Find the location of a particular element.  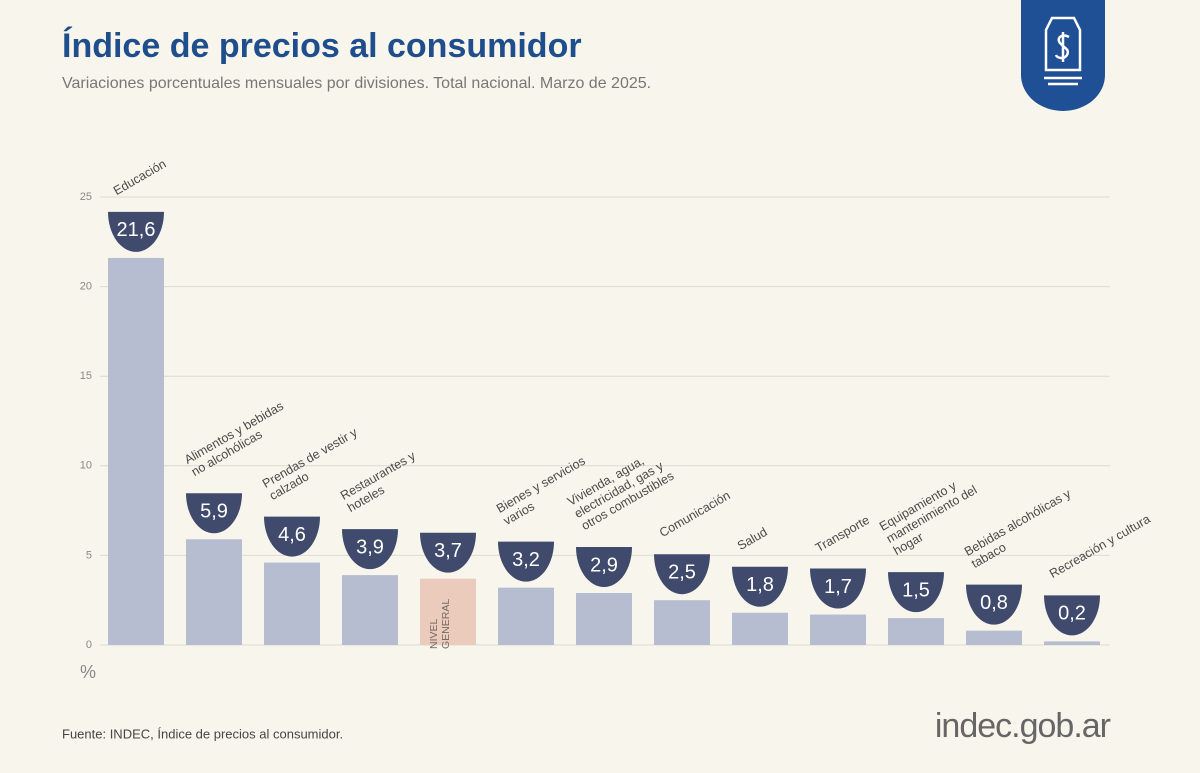

y-tick-label: 20 is located at coordinates (86, 287).